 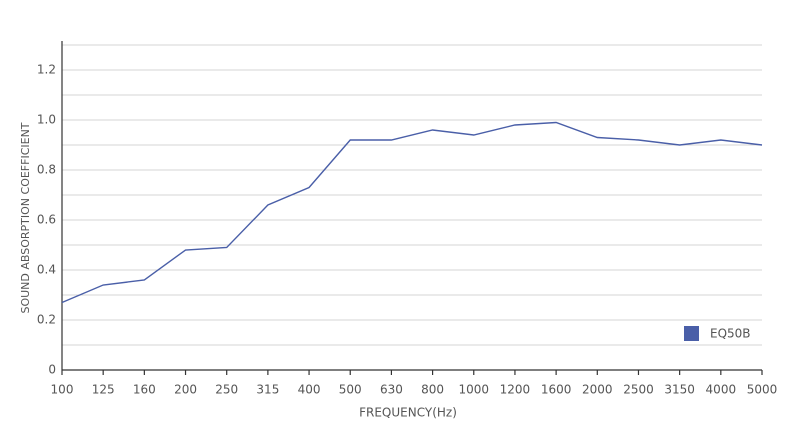 I want to click on x-tick-label: 250, so click(x=226, y=390).